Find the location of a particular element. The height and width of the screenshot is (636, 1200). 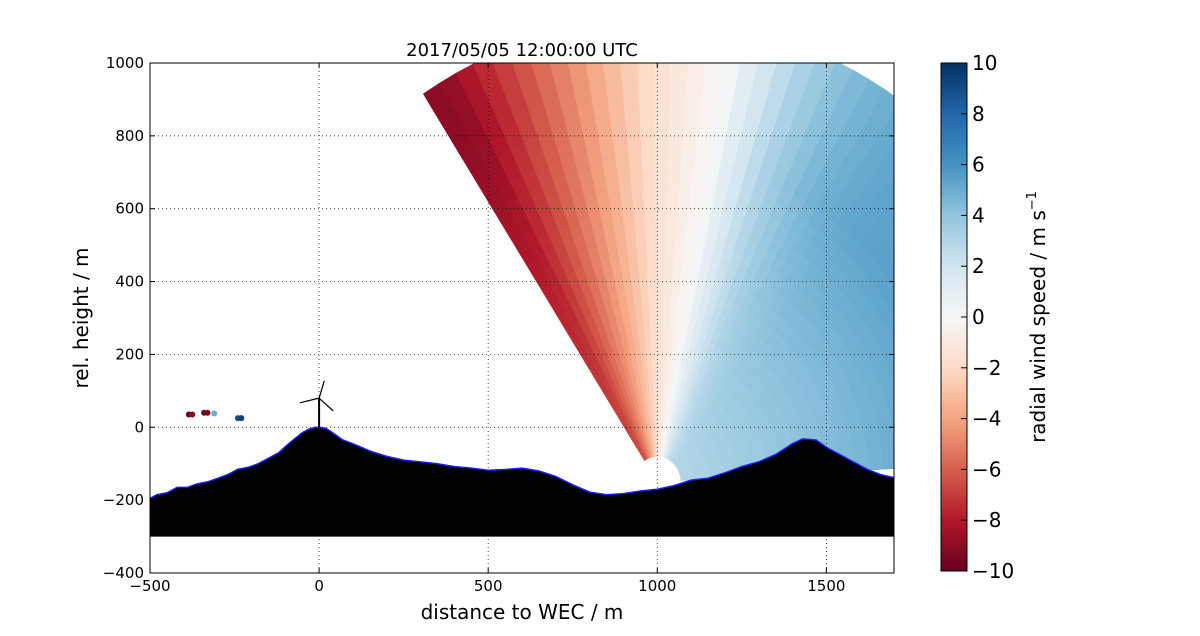

colorbar-tick-label: 4 is located at coordinates (978, 215).